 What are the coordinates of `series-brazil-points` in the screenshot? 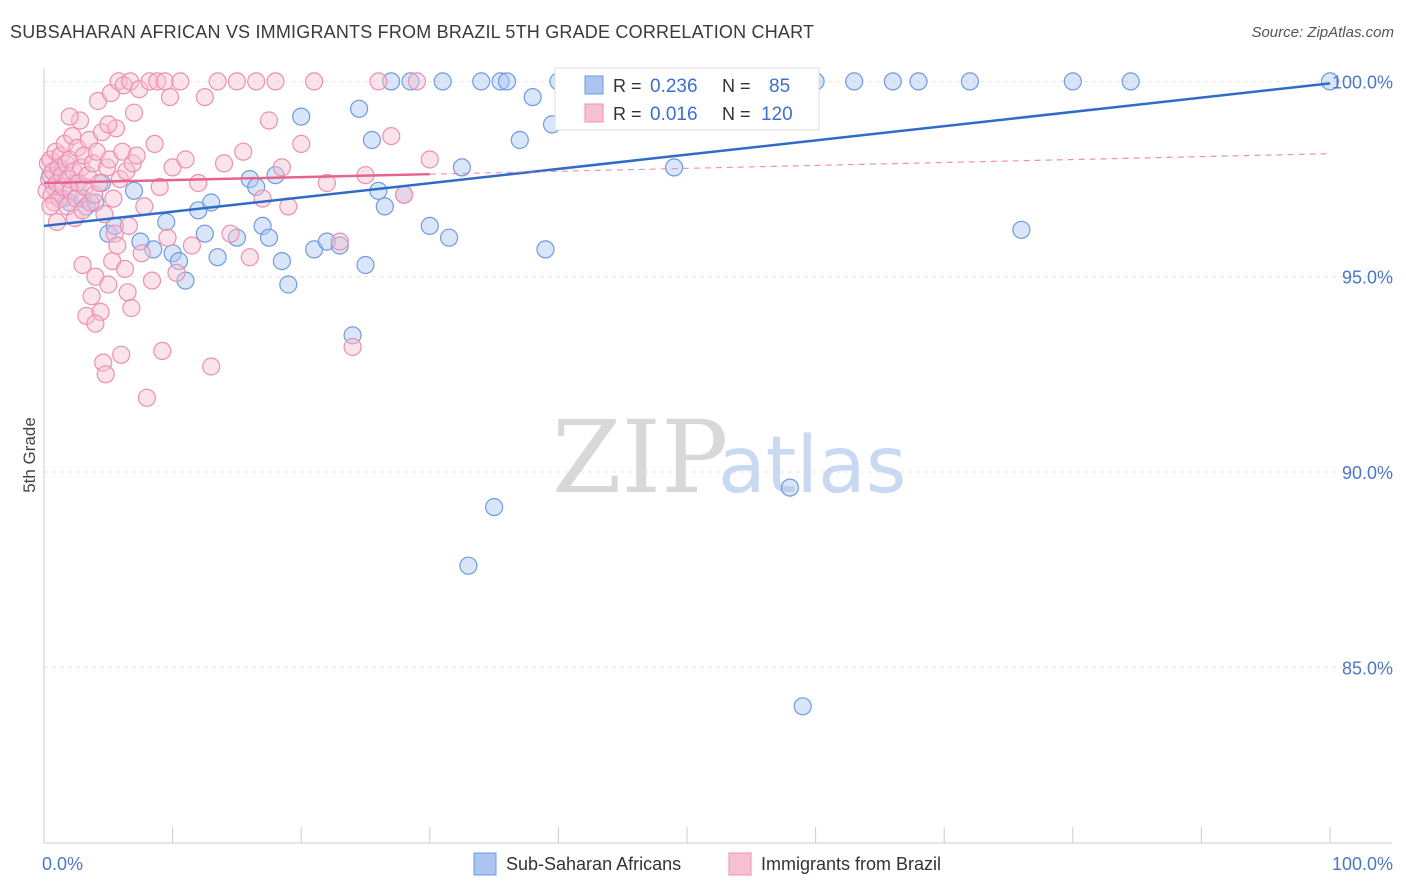 It's located at (238, 239).